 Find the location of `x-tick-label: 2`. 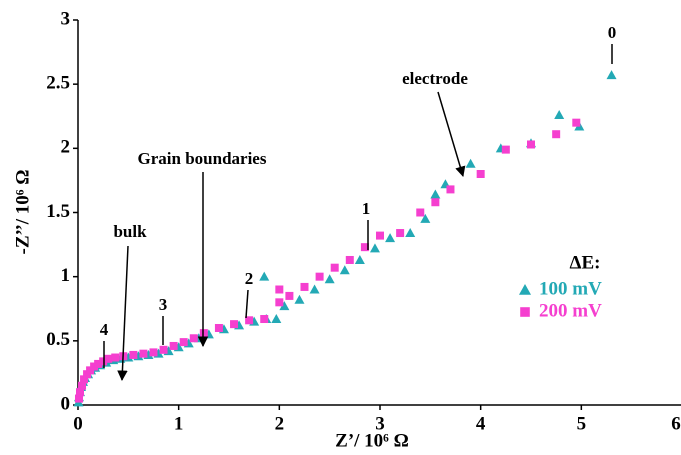

x-tick-label: 2 is located at coordinates (280, 423).